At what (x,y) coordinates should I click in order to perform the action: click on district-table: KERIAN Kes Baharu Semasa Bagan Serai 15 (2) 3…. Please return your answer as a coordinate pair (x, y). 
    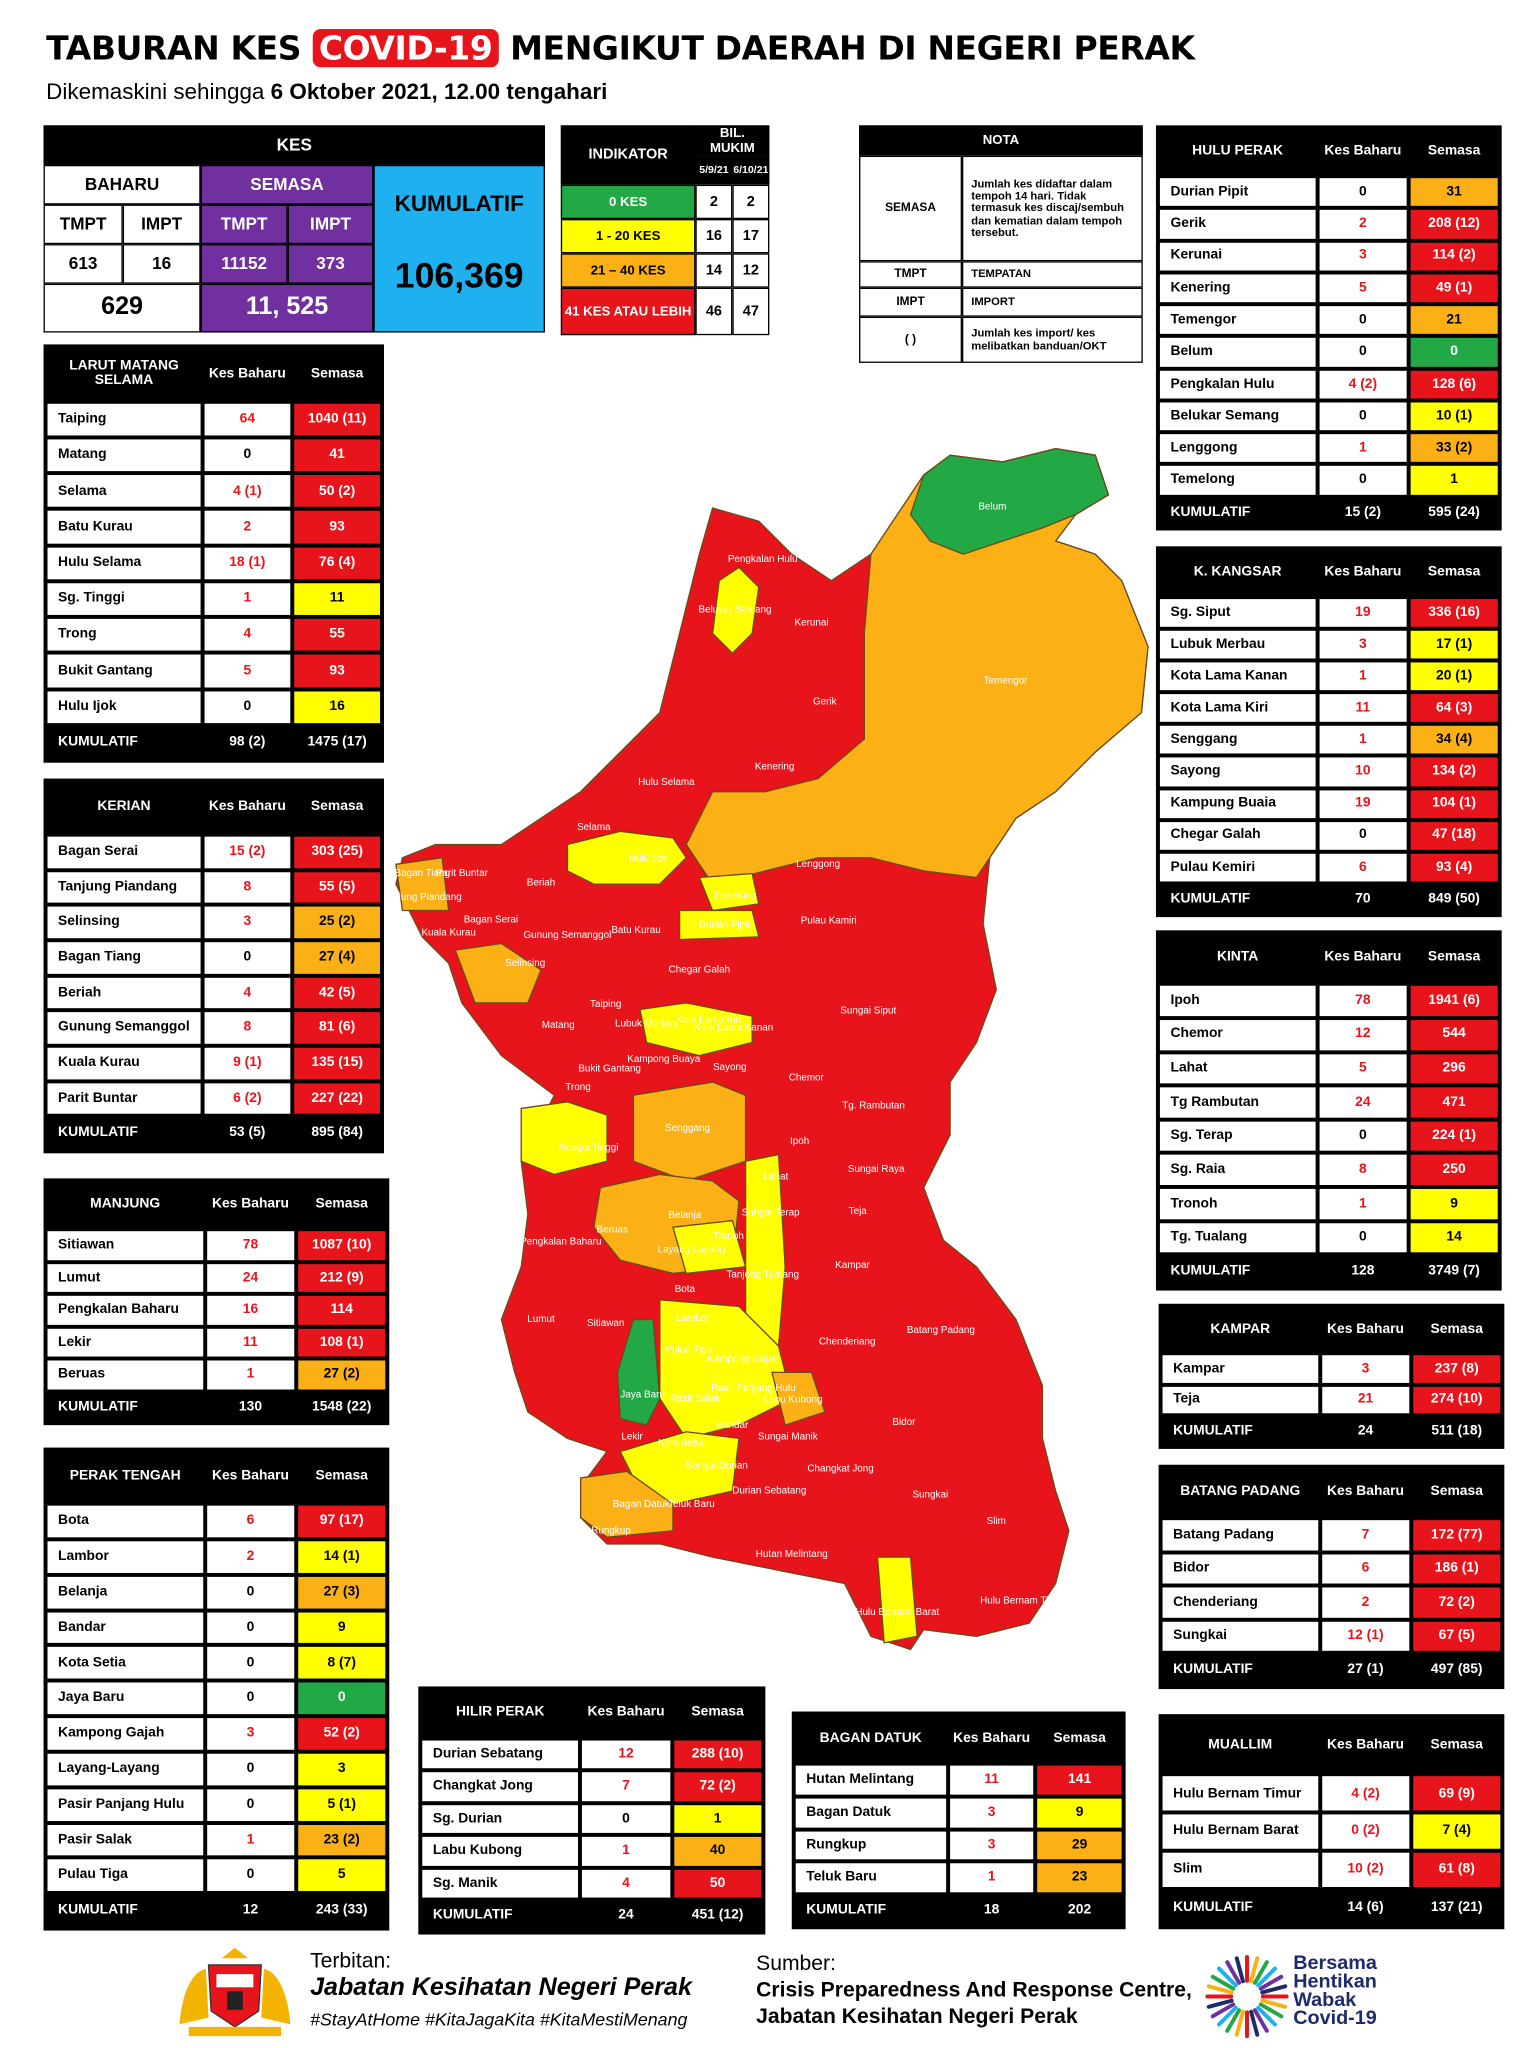
    Looking at the image, I should click on (214, 966).